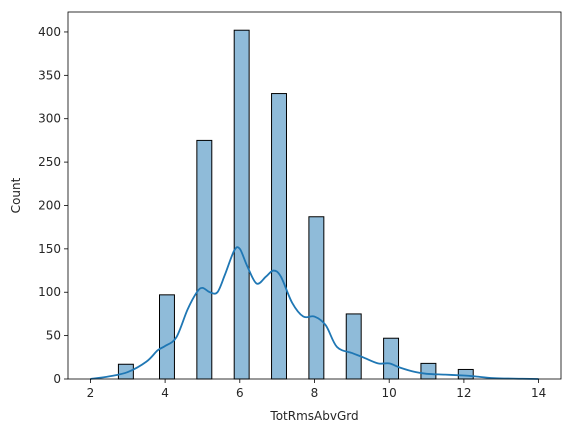 The width and height of the screenshot is (571, 432). What do you see at coordinates (49, 162) in the screenshot?
I see `y-tick-label: 250` at bounding box center [49, 162].